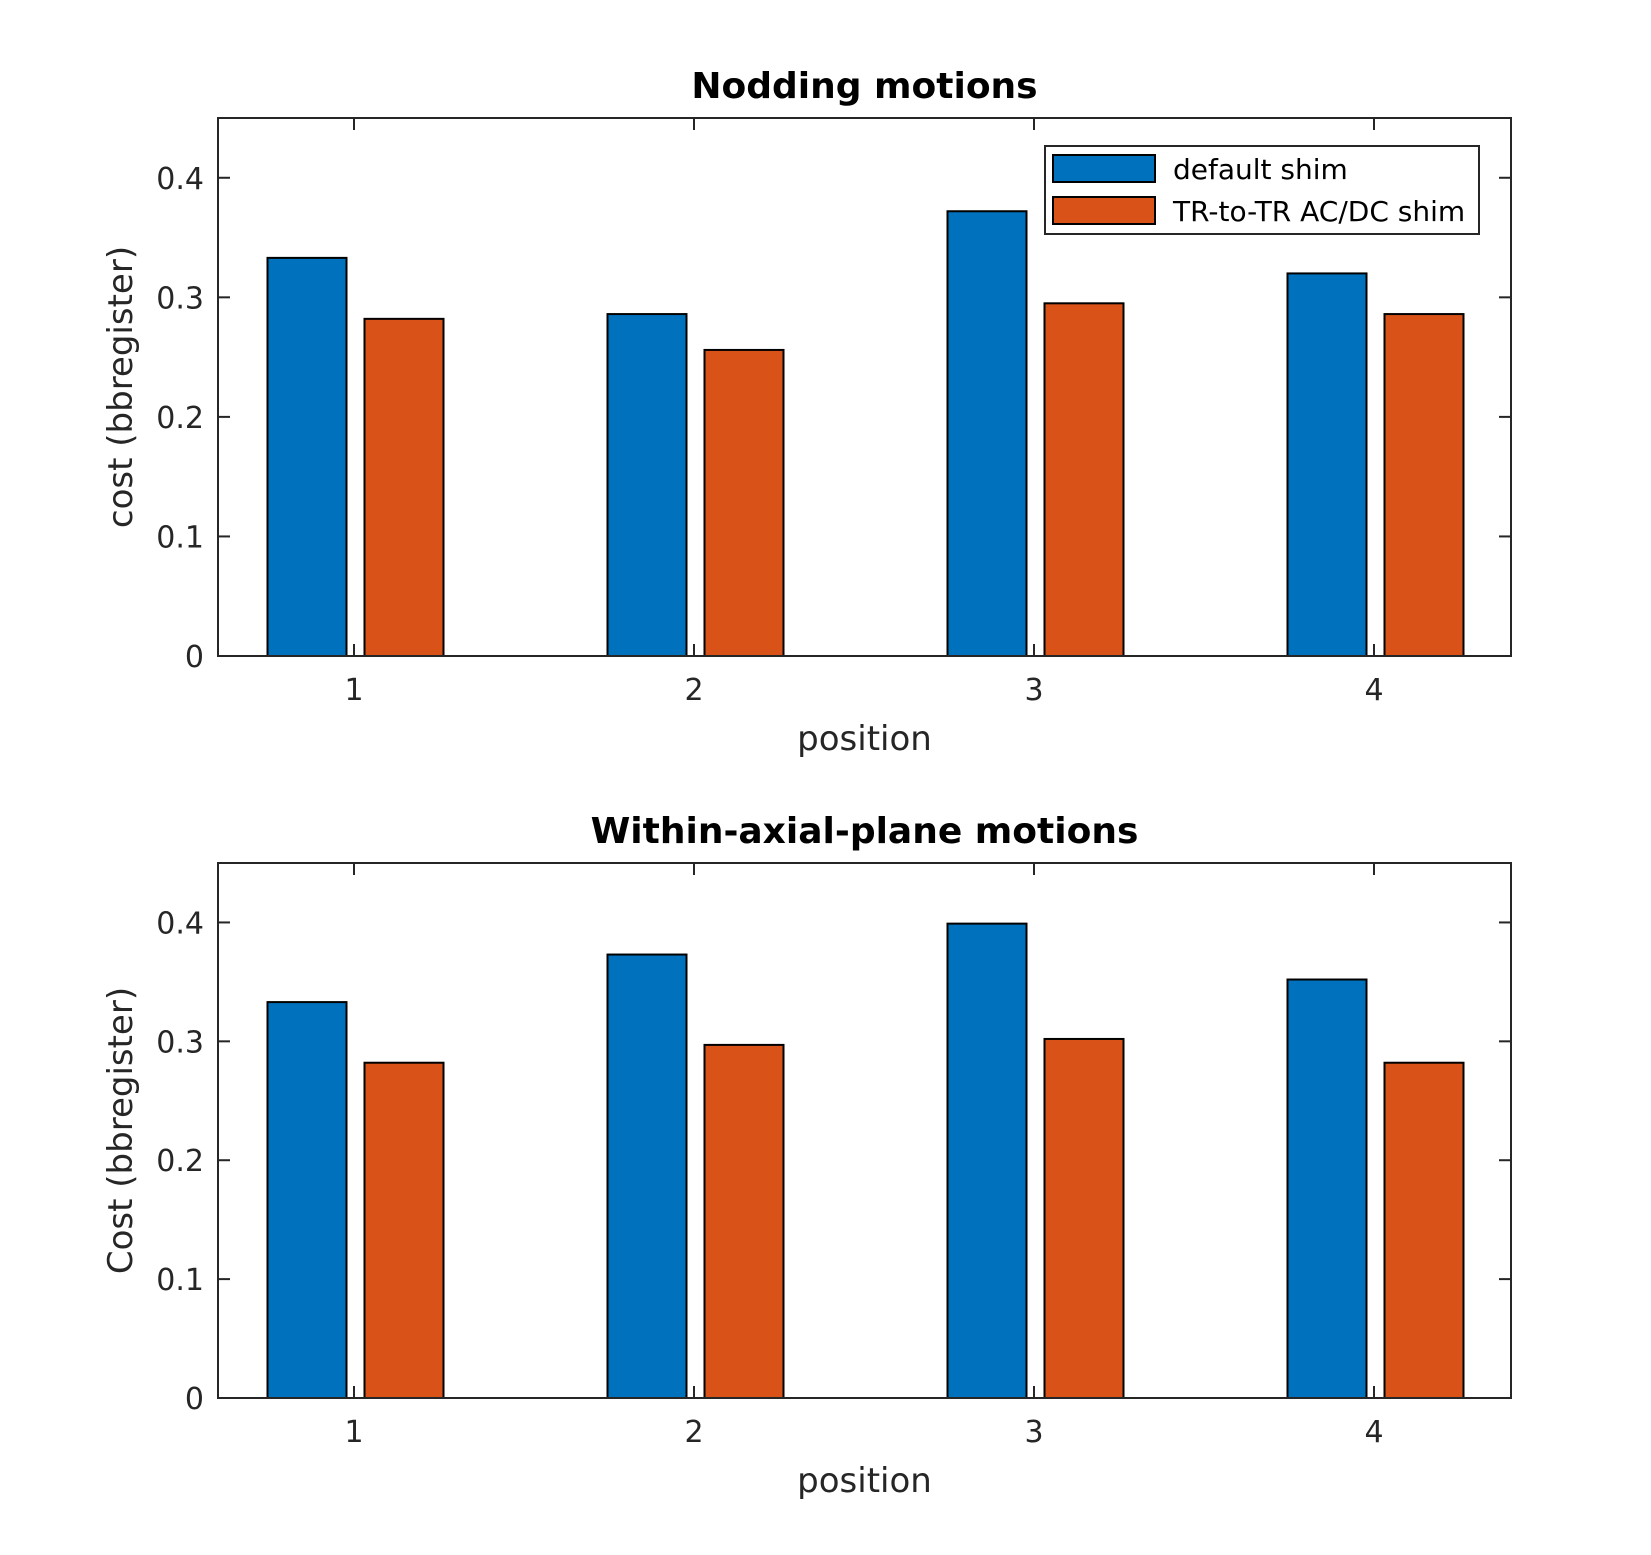 Image resolution: width=1651 pixels, height=1555 pixels. I want to click on y-axis-label: Cost (bbregister), so click(121, 1130).